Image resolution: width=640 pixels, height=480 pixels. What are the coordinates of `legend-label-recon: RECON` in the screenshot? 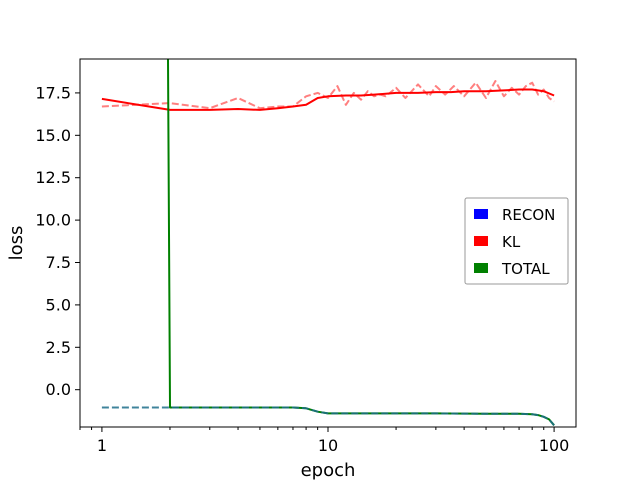 It's located at (528, 215).